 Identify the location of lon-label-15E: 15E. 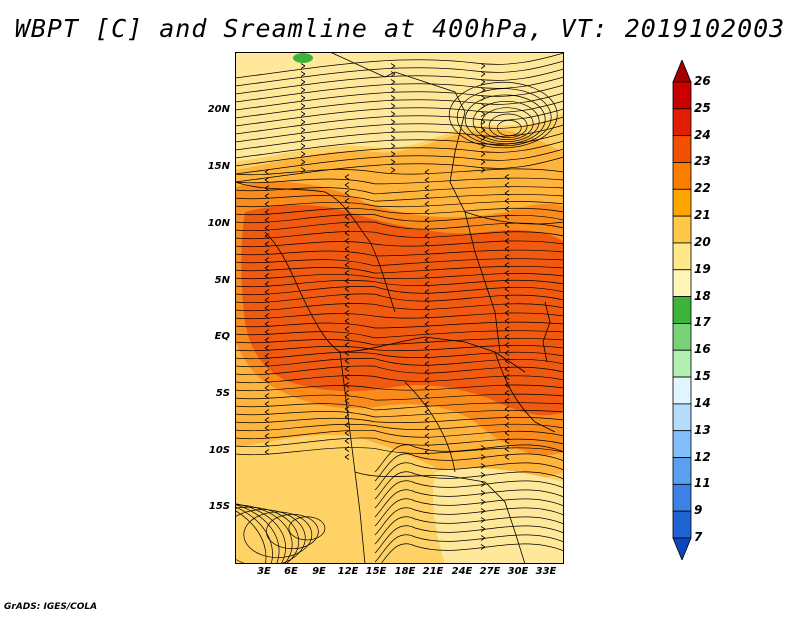
(376, 571).